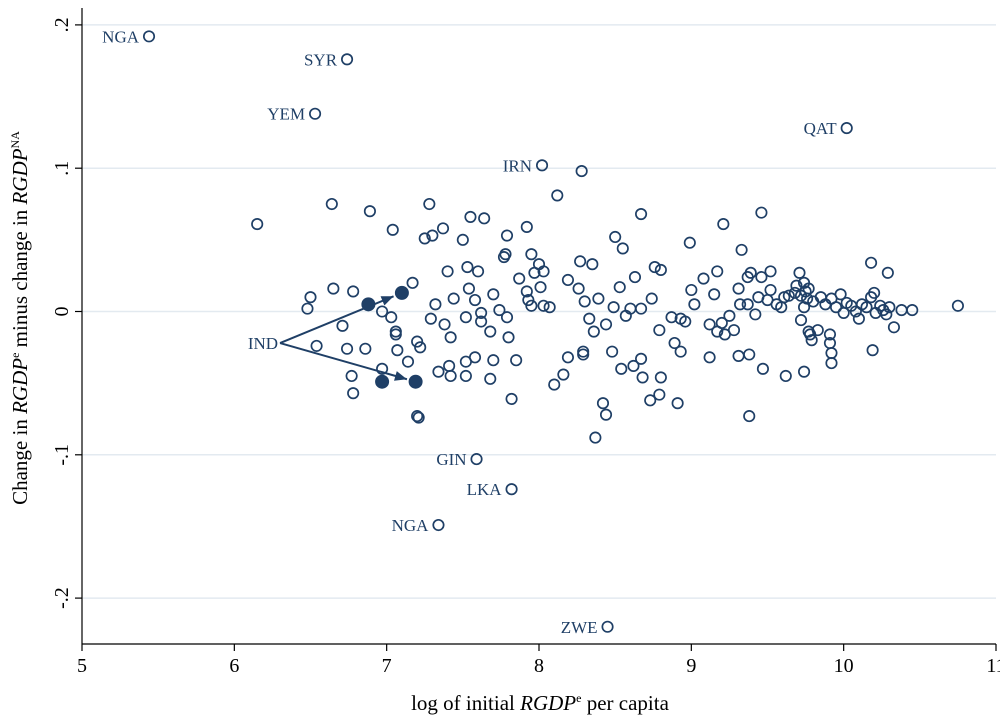  What do you see at coordinates (844, 666) in the screenshot?
I see `x-tick-label: 10` at bounding box center [844, 666].